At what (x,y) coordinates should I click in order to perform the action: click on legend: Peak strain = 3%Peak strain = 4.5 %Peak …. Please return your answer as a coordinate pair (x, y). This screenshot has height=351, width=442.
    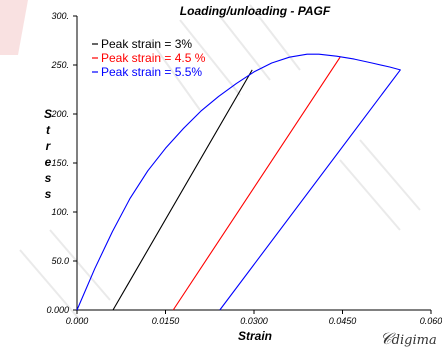
    Looking at the image, I should click on (149, 58).